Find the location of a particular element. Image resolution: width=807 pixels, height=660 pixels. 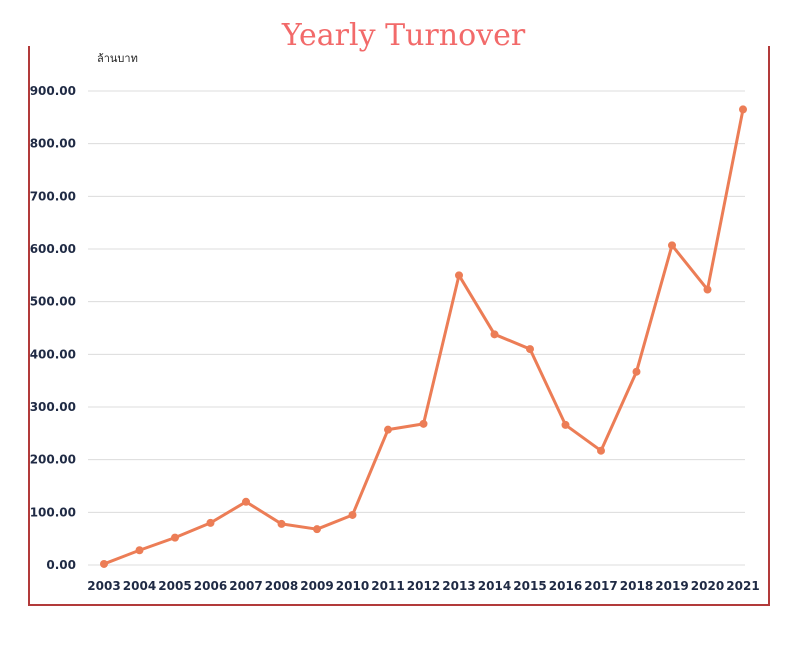

y-tick-label: 0.00 is located at coordinates (61, 565).